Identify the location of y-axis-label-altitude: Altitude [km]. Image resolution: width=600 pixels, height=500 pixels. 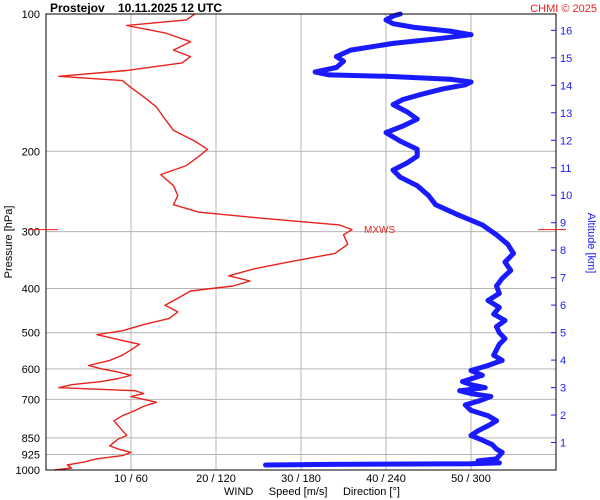
(591, 243).